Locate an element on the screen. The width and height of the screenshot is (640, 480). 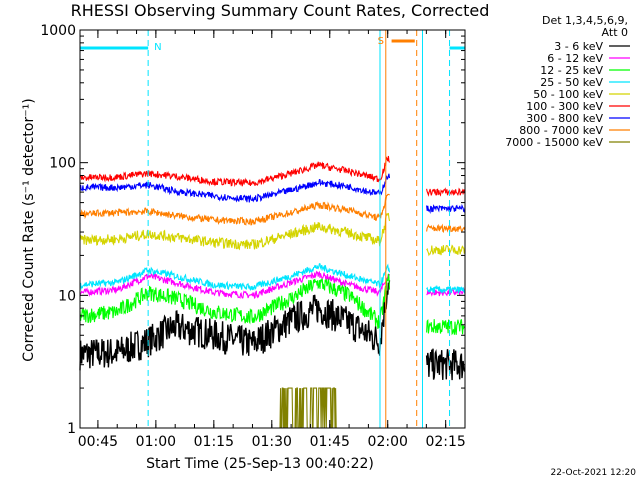
legend-entry-label: 300 - 800 keV is located at coordinates (564, 118).